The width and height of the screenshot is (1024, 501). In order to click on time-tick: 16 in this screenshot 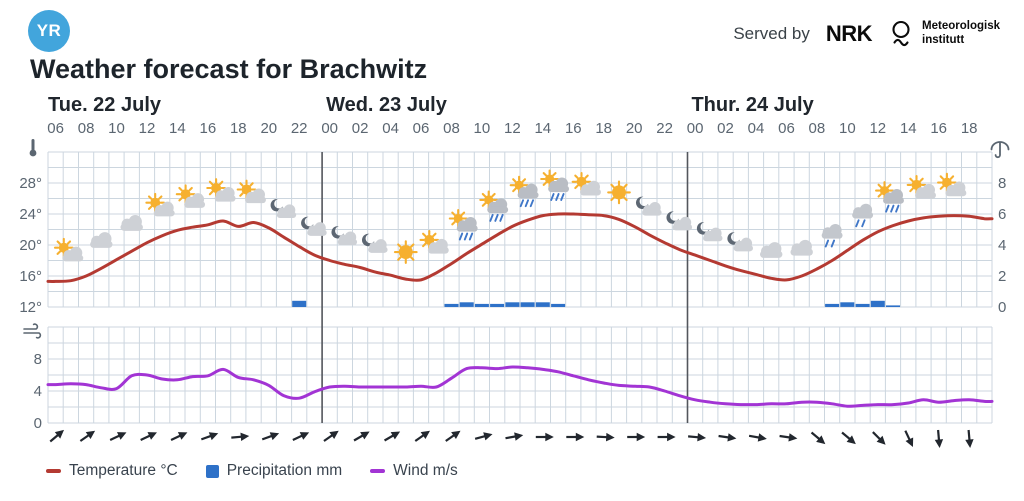, I will do `click(573, 128)`.